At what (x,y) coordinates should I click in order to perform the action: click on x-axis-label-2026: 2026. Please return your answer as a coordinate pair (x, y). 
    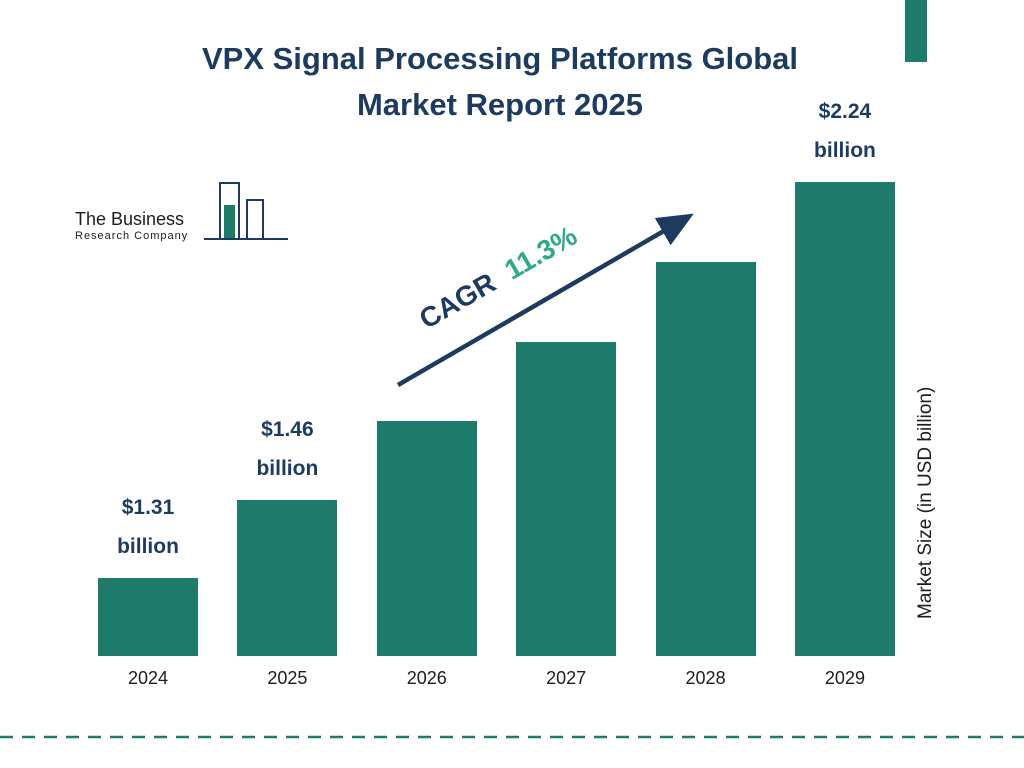
    Looking at the image, I should click on (426, 678).